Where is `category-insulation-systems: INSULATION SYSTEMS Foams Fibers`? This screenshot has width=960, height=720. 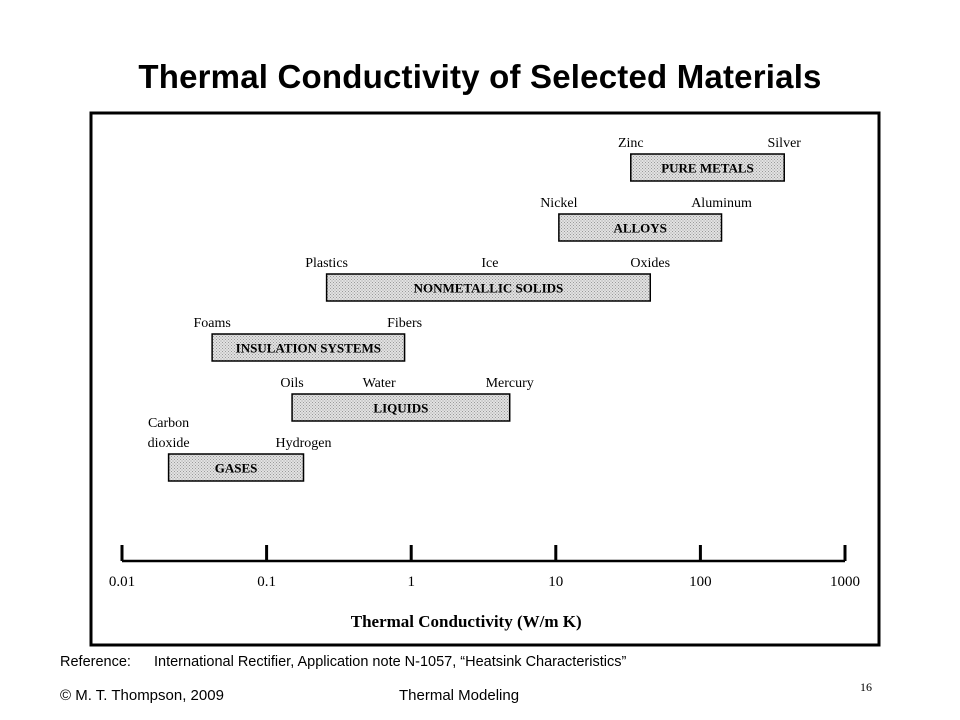
category-insulation-systems: INSULATION SYSTEMS Foams Fibers is located at coordinates (307, 339).